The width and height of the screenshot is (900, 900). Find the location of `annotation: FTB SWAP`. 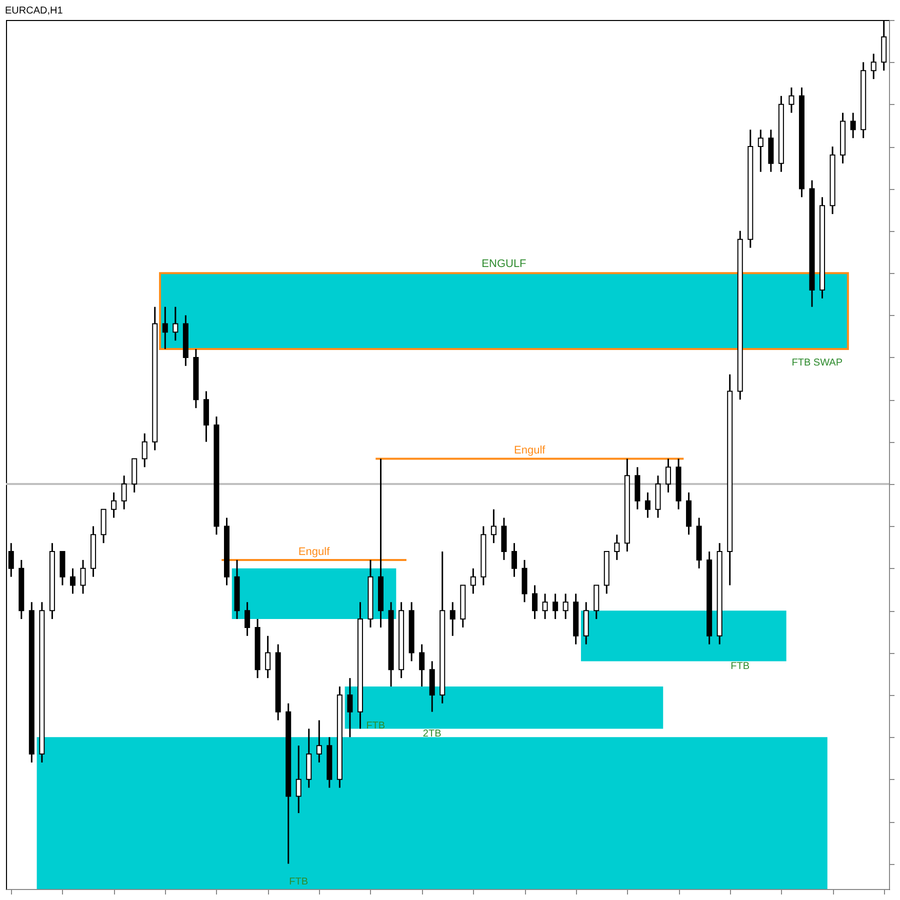

annotation: FTB SWAP is located at coordinates (817, 362).